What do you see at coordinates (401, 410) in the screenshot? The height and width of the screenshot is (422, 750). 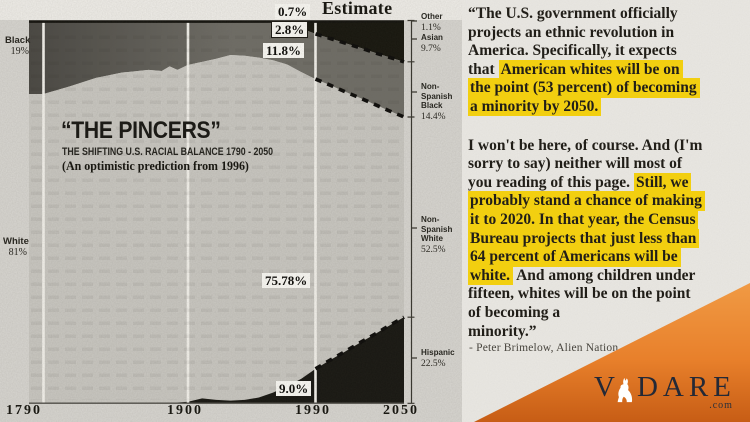 I see `x-tick-2050: 2050` at bounding box center [401, 410].